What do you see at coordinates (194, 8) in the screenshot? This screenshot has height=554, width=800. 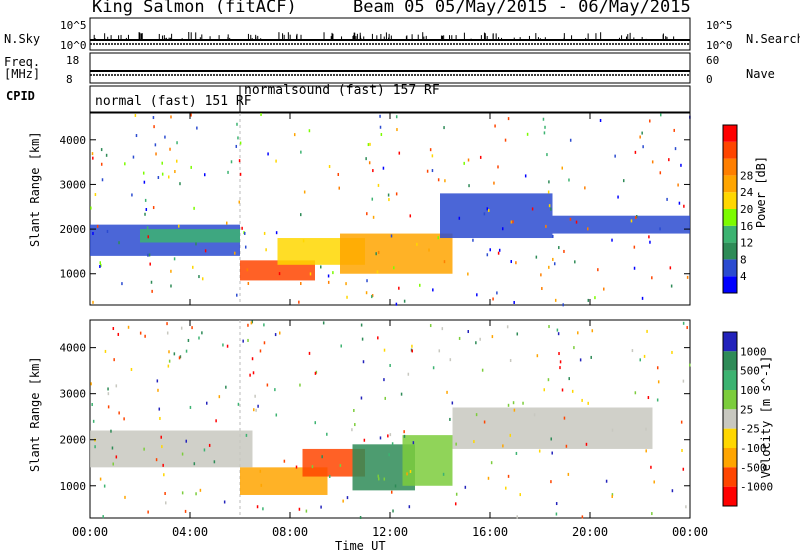 I see `station-title: King Salmon (fitACF)` at bounding box center [194, 8].